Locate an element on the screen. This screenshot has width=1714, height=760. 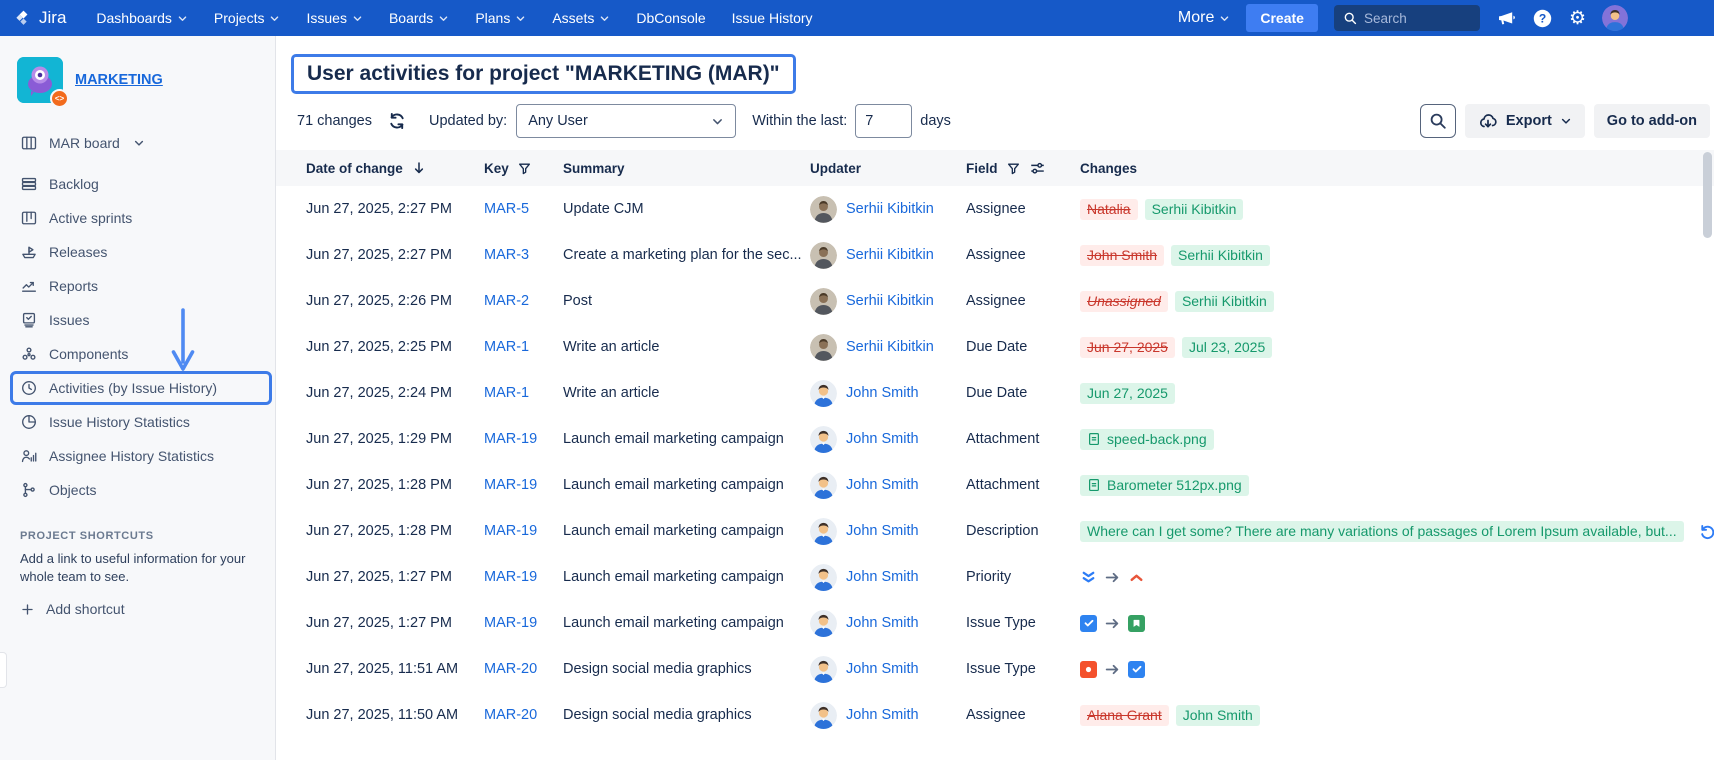
vertical-scrollbar is located at coordinates (1707, 195).